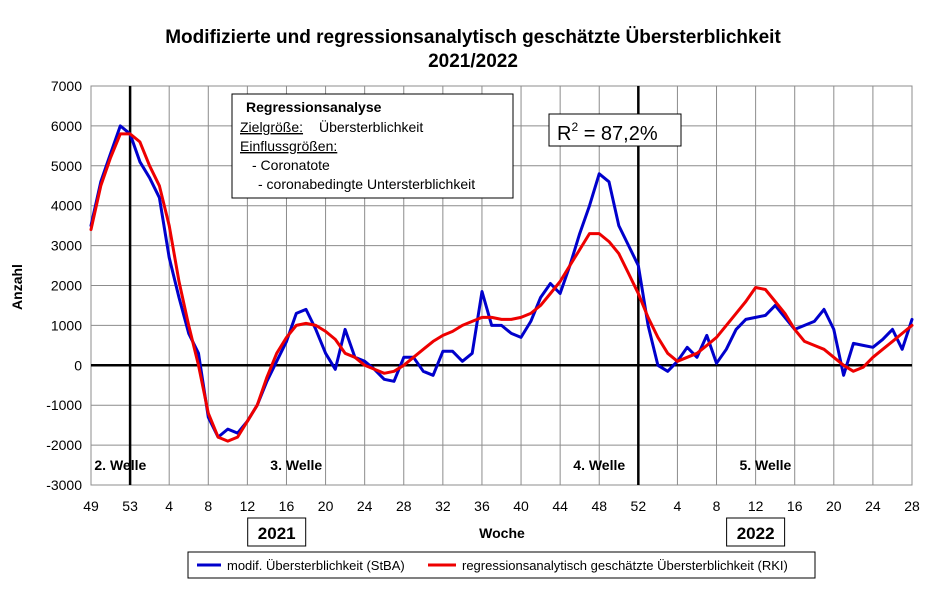  I want to click on y-axis-title: Anzahl, so click(17, 287).